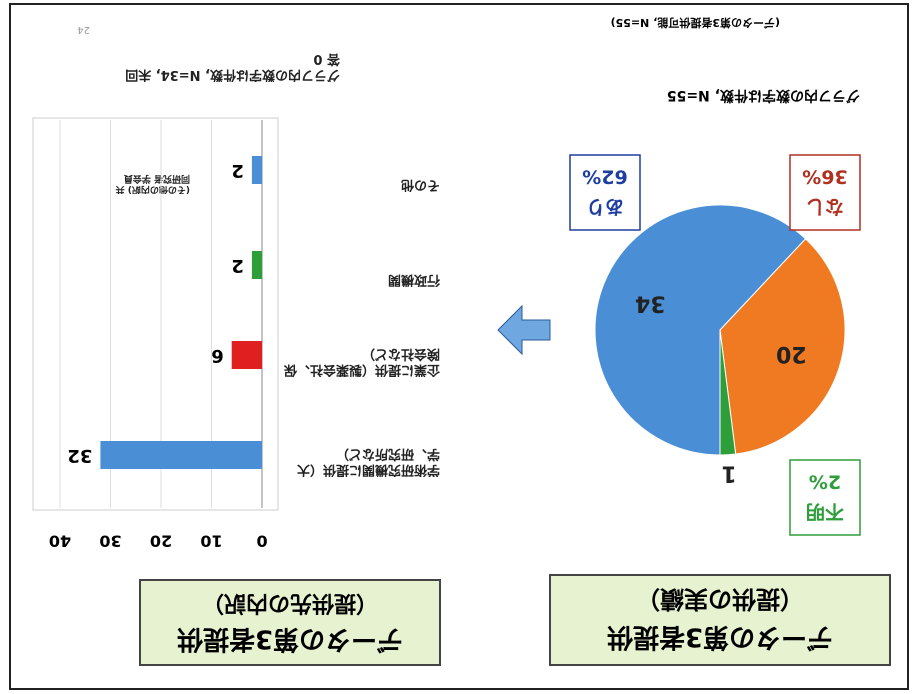 Image resolution: width=918 pixels, height=694 pixels. I want to click on category-label: 行政機関, so click(413, 279).